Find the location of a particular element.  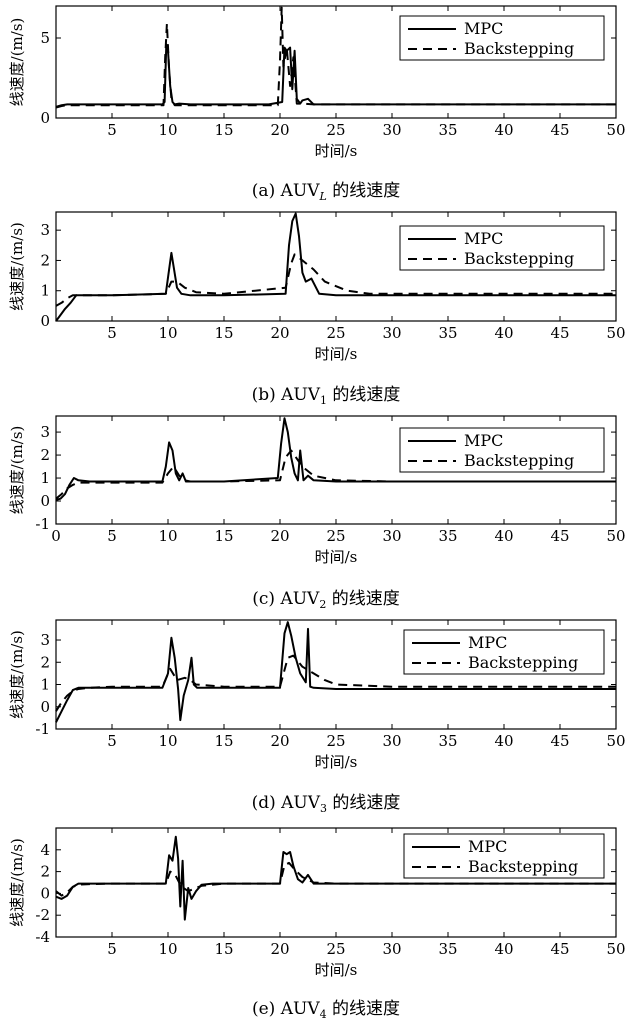

chart-caption: (e) AUV4 的线速度 is located at coordinates (326, 1010).